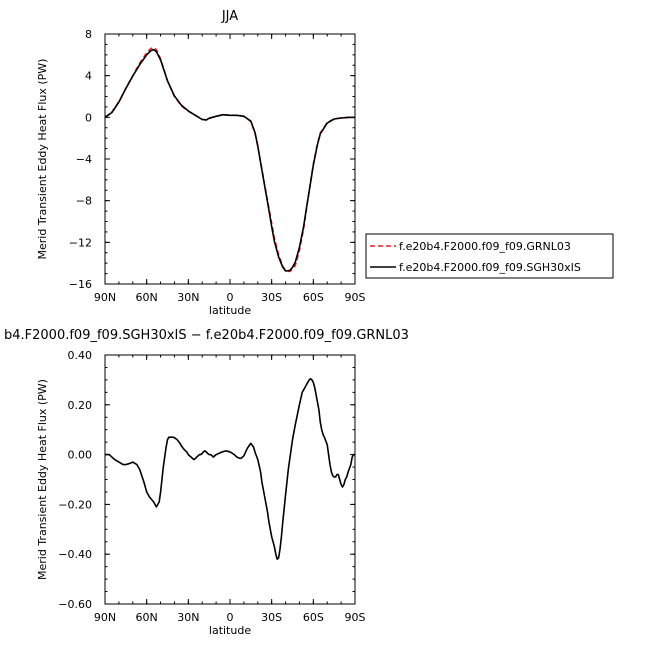  I want to click on y-tick-label: −0.20, so click(75, 504).